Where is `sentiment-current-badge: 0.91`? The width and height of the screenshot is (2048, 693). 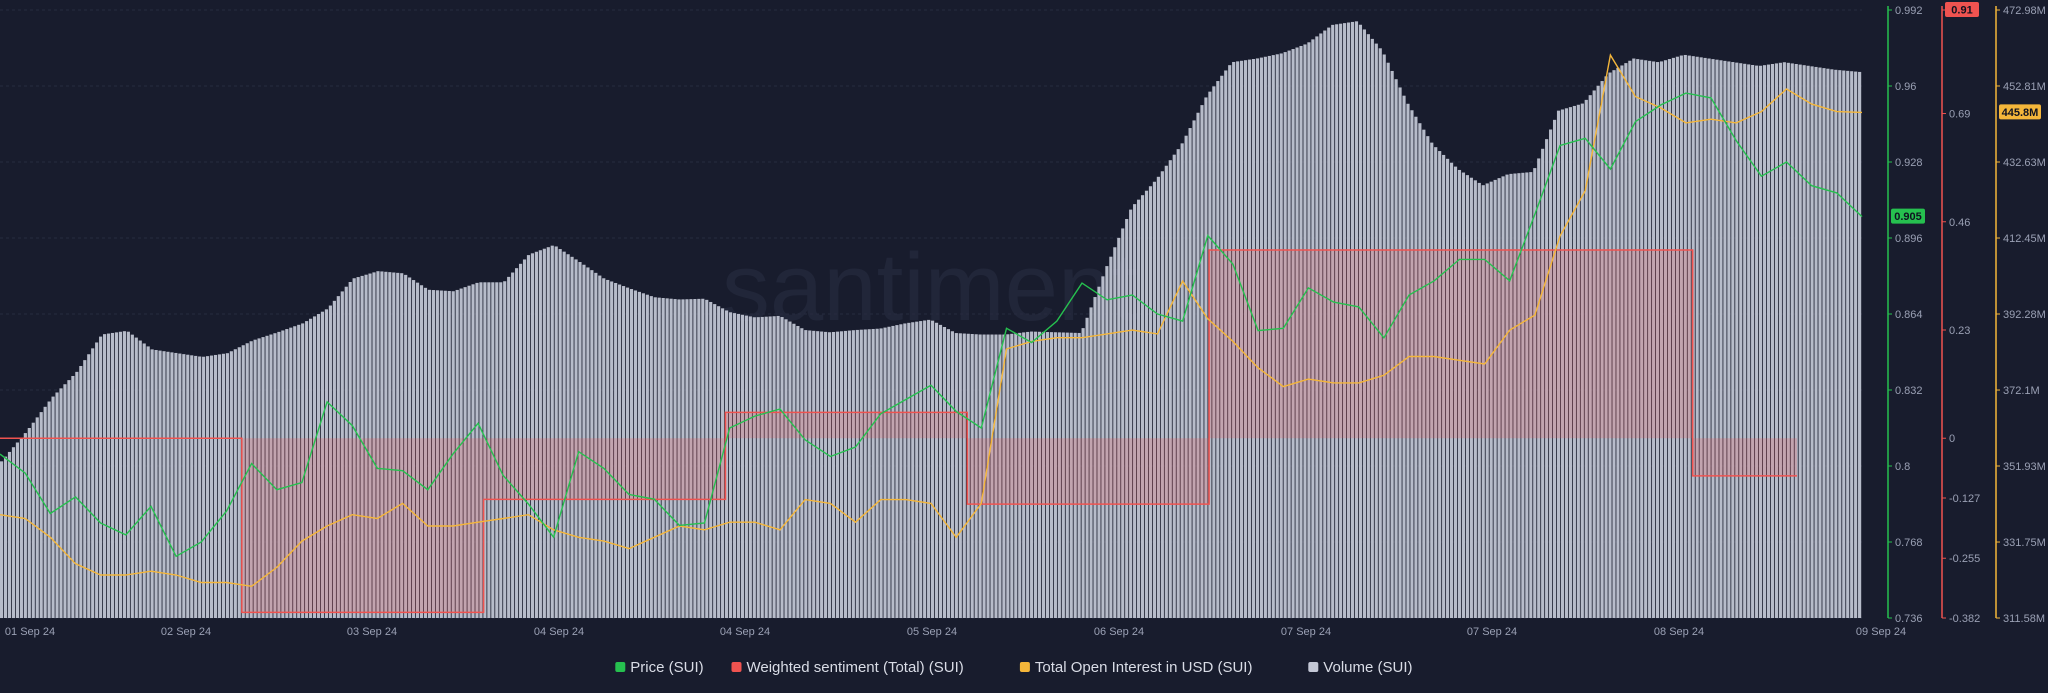
sentiment-current-badge: 0.91 is located at coordinates (1962, 9).